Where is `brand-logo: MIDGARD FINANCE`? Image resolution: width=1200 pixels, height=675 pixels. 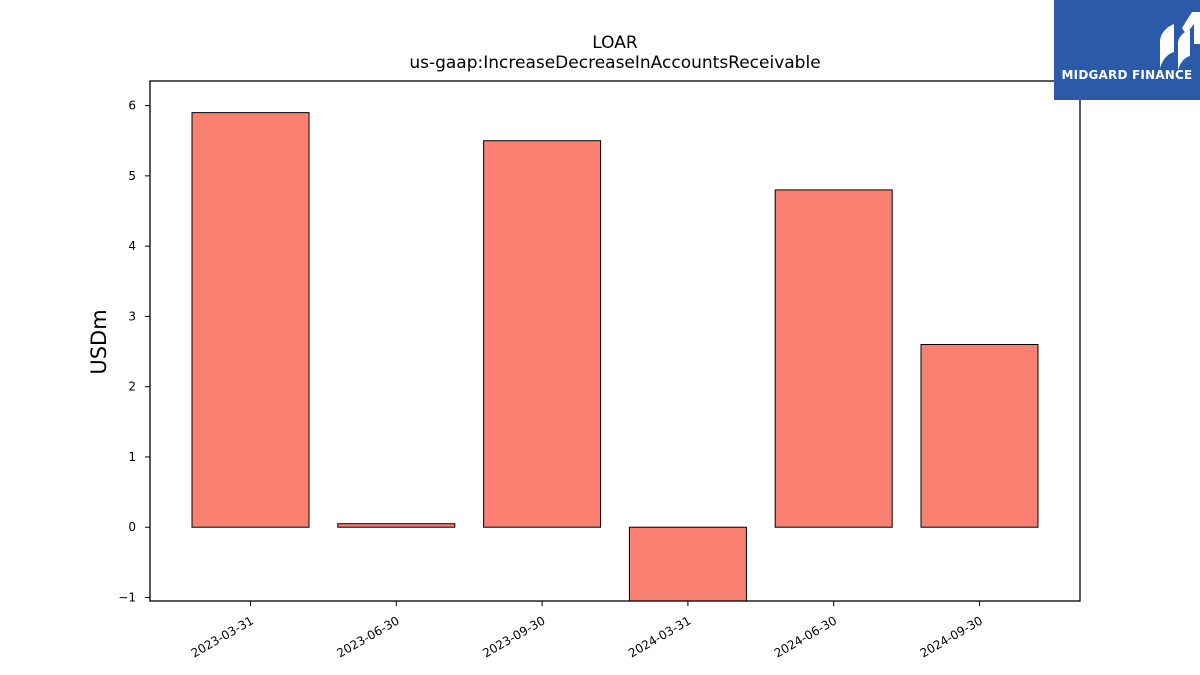 brand-logo: MIDGARD FINANCE is located at coordinates (1127, 50).